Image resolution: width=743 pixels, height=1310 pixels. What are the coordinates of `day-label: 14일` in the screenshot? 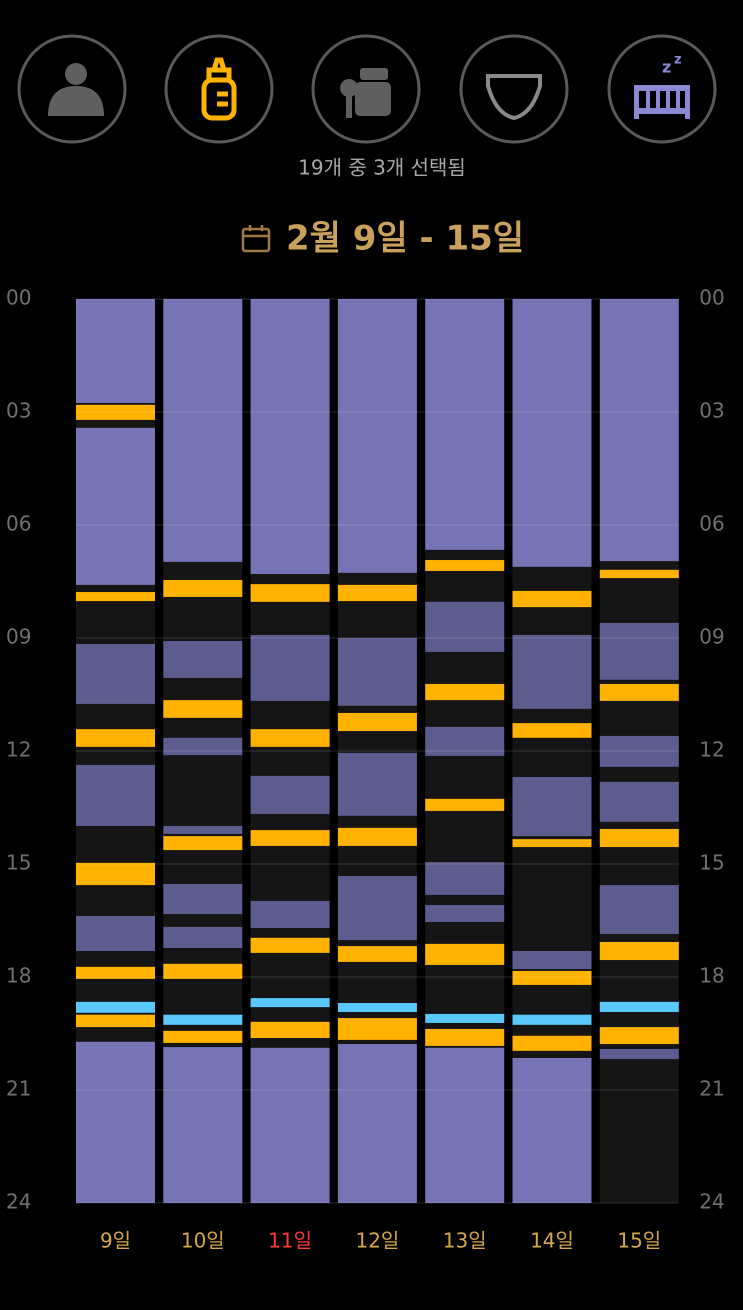 It's located at (552, 1241).